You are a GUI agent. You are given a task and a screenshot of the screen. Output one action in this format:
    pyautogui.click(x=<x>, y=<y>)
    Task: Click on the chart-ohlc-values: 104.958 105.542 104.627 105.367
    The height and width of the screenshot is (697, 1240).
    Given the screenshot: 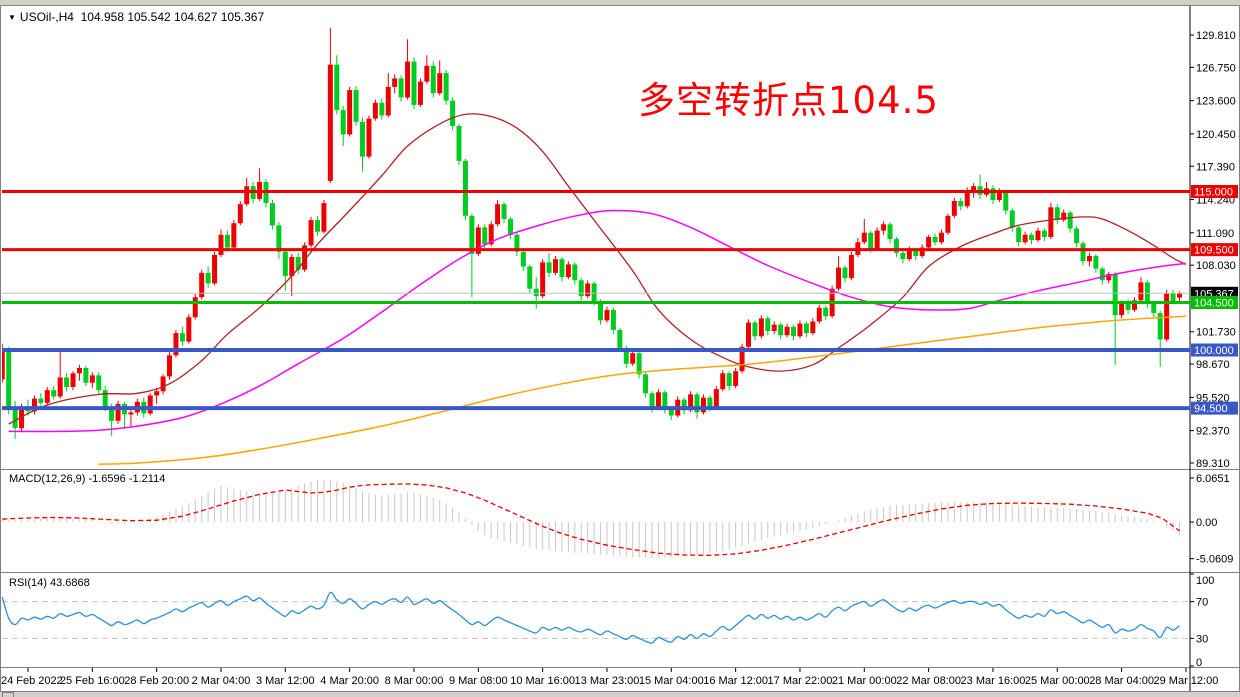 What is the action you would take?
    pyautogui.click(x=172, y=17)
    